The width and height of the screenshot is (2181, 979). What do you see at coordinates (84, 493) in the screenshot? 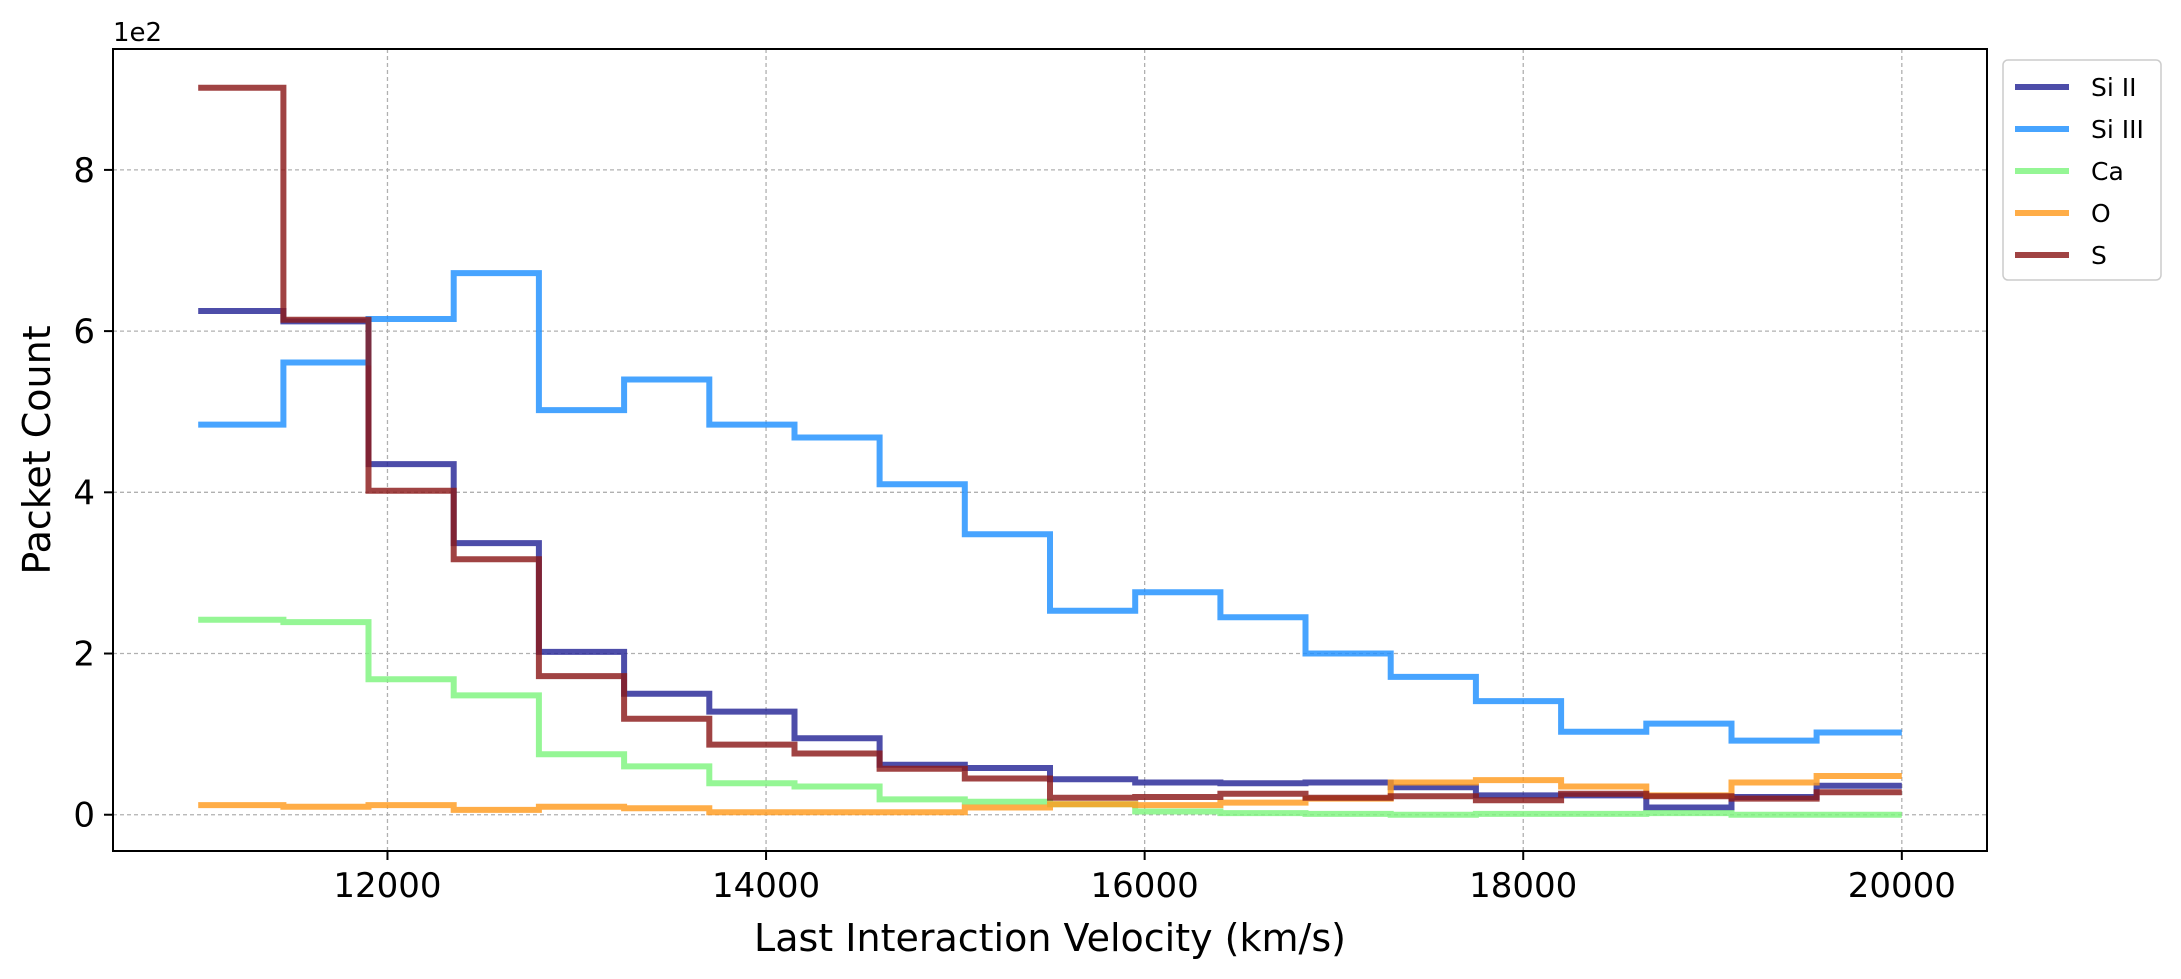
I see `y-tick-label: 4` at bounding box center [84, 493].